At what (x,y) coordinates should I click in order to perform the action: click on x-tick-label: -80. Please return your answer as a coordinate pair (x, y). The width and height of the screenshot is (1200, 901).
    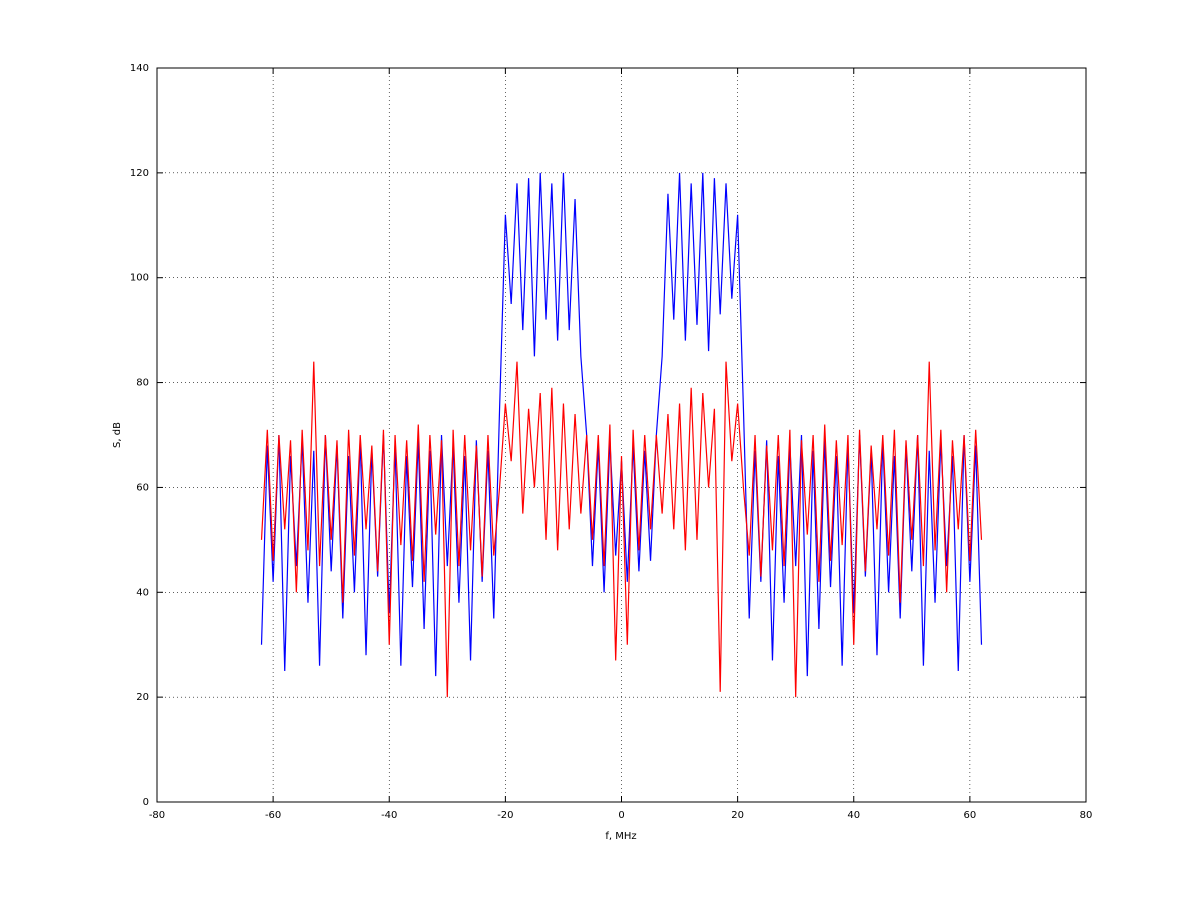
    Looking at the image, I should click on (157, 815).